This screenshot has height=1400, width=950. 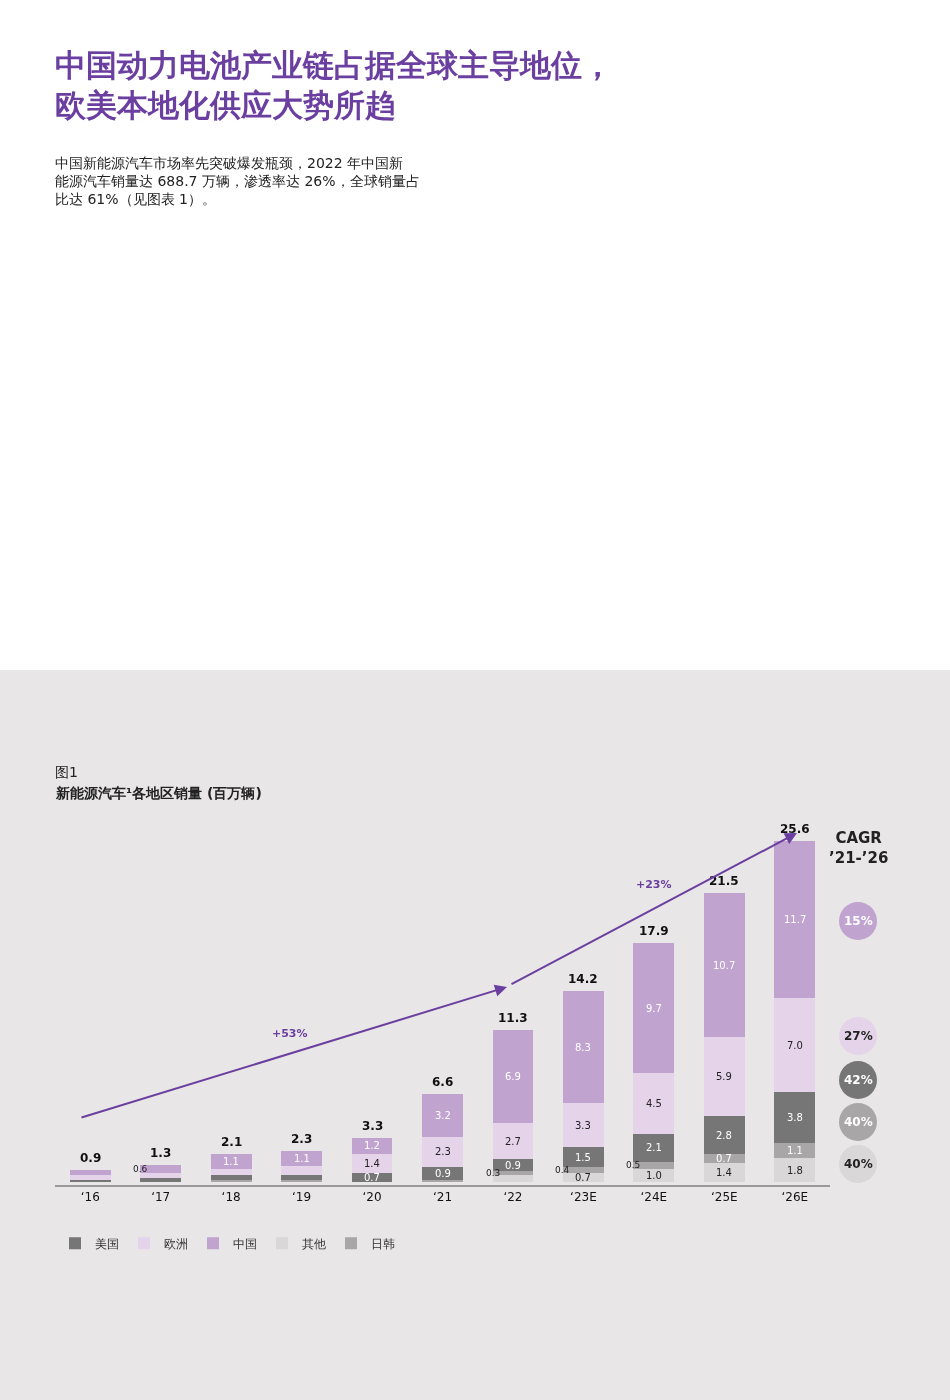 What do you see at coordinates (140, 1169) in the screenshot?
I see `data-label: 0.6` at bounding box center [140, 1169].